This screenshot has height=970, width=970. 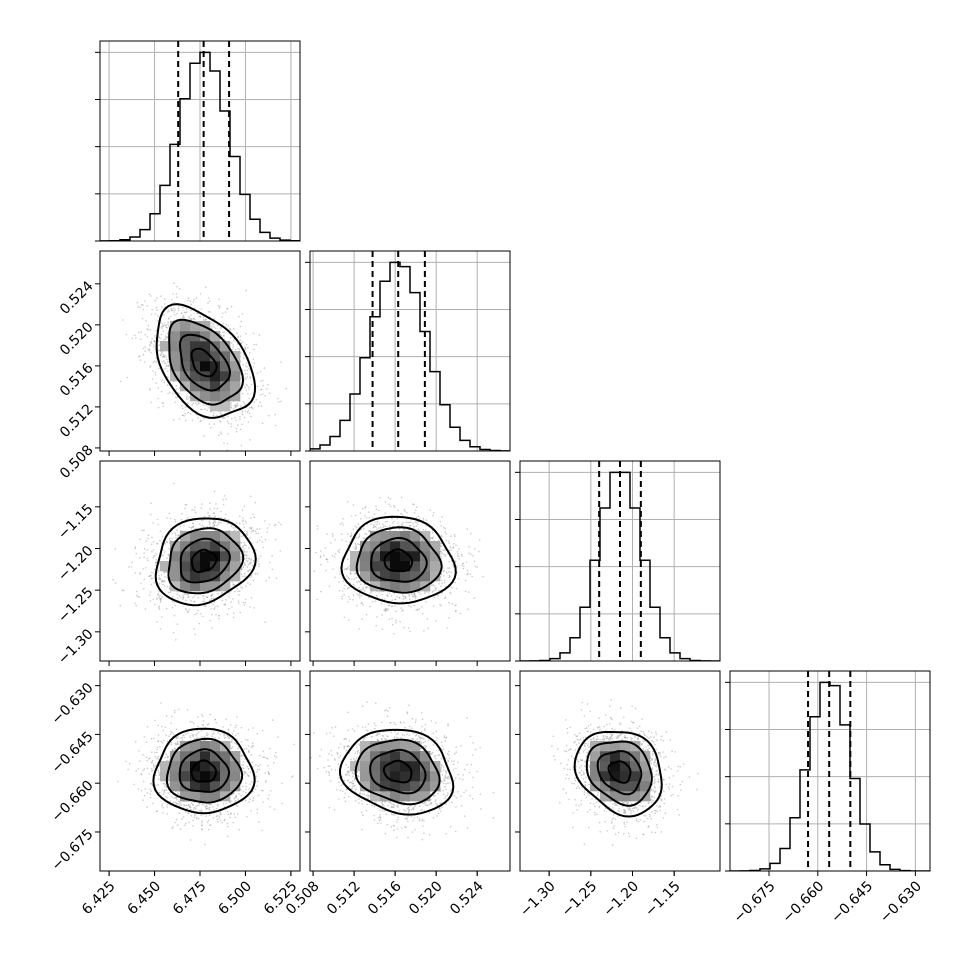 I want to click on ytick-label-1-2: 0.516, so click(x=77, y=380).